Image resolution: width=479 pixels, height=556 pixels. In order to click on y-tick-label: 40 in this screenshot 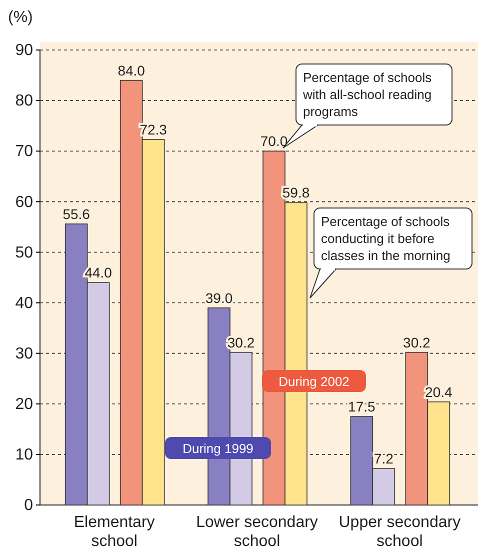, I will do `click(24, 303)`.